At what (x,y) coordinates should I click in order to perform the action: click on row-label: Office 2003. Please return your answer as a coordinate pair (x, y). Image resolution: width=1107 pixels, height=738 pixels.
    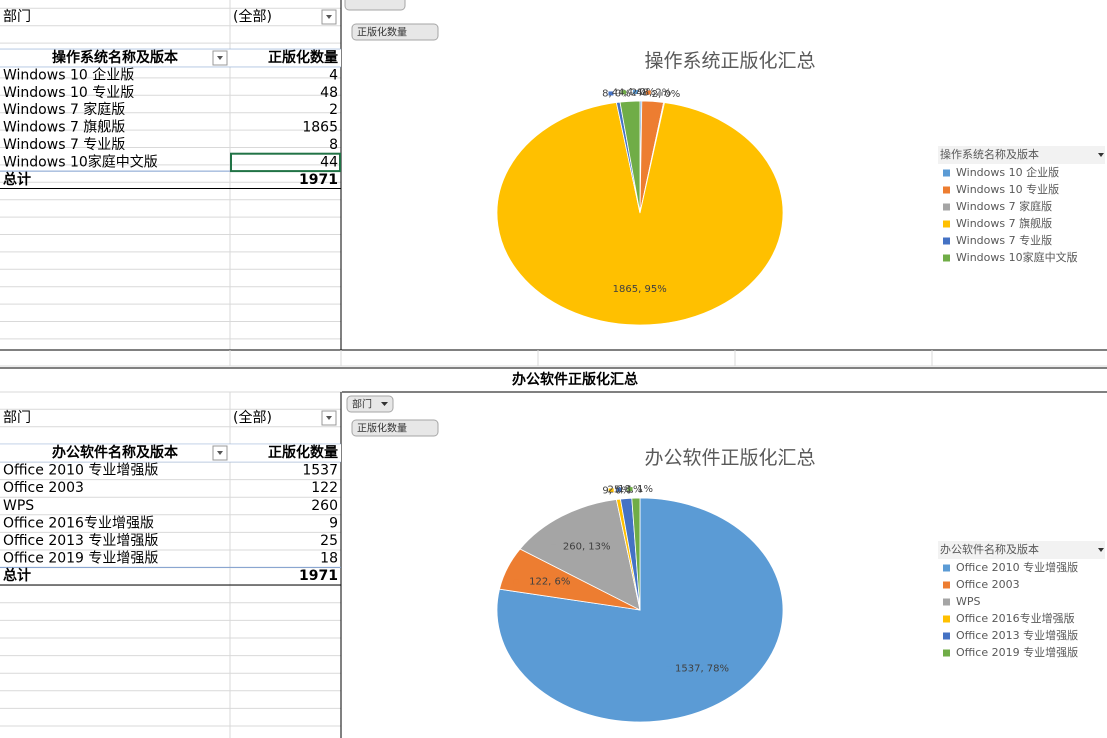
    Looking at the image, I should click on (43, 488).